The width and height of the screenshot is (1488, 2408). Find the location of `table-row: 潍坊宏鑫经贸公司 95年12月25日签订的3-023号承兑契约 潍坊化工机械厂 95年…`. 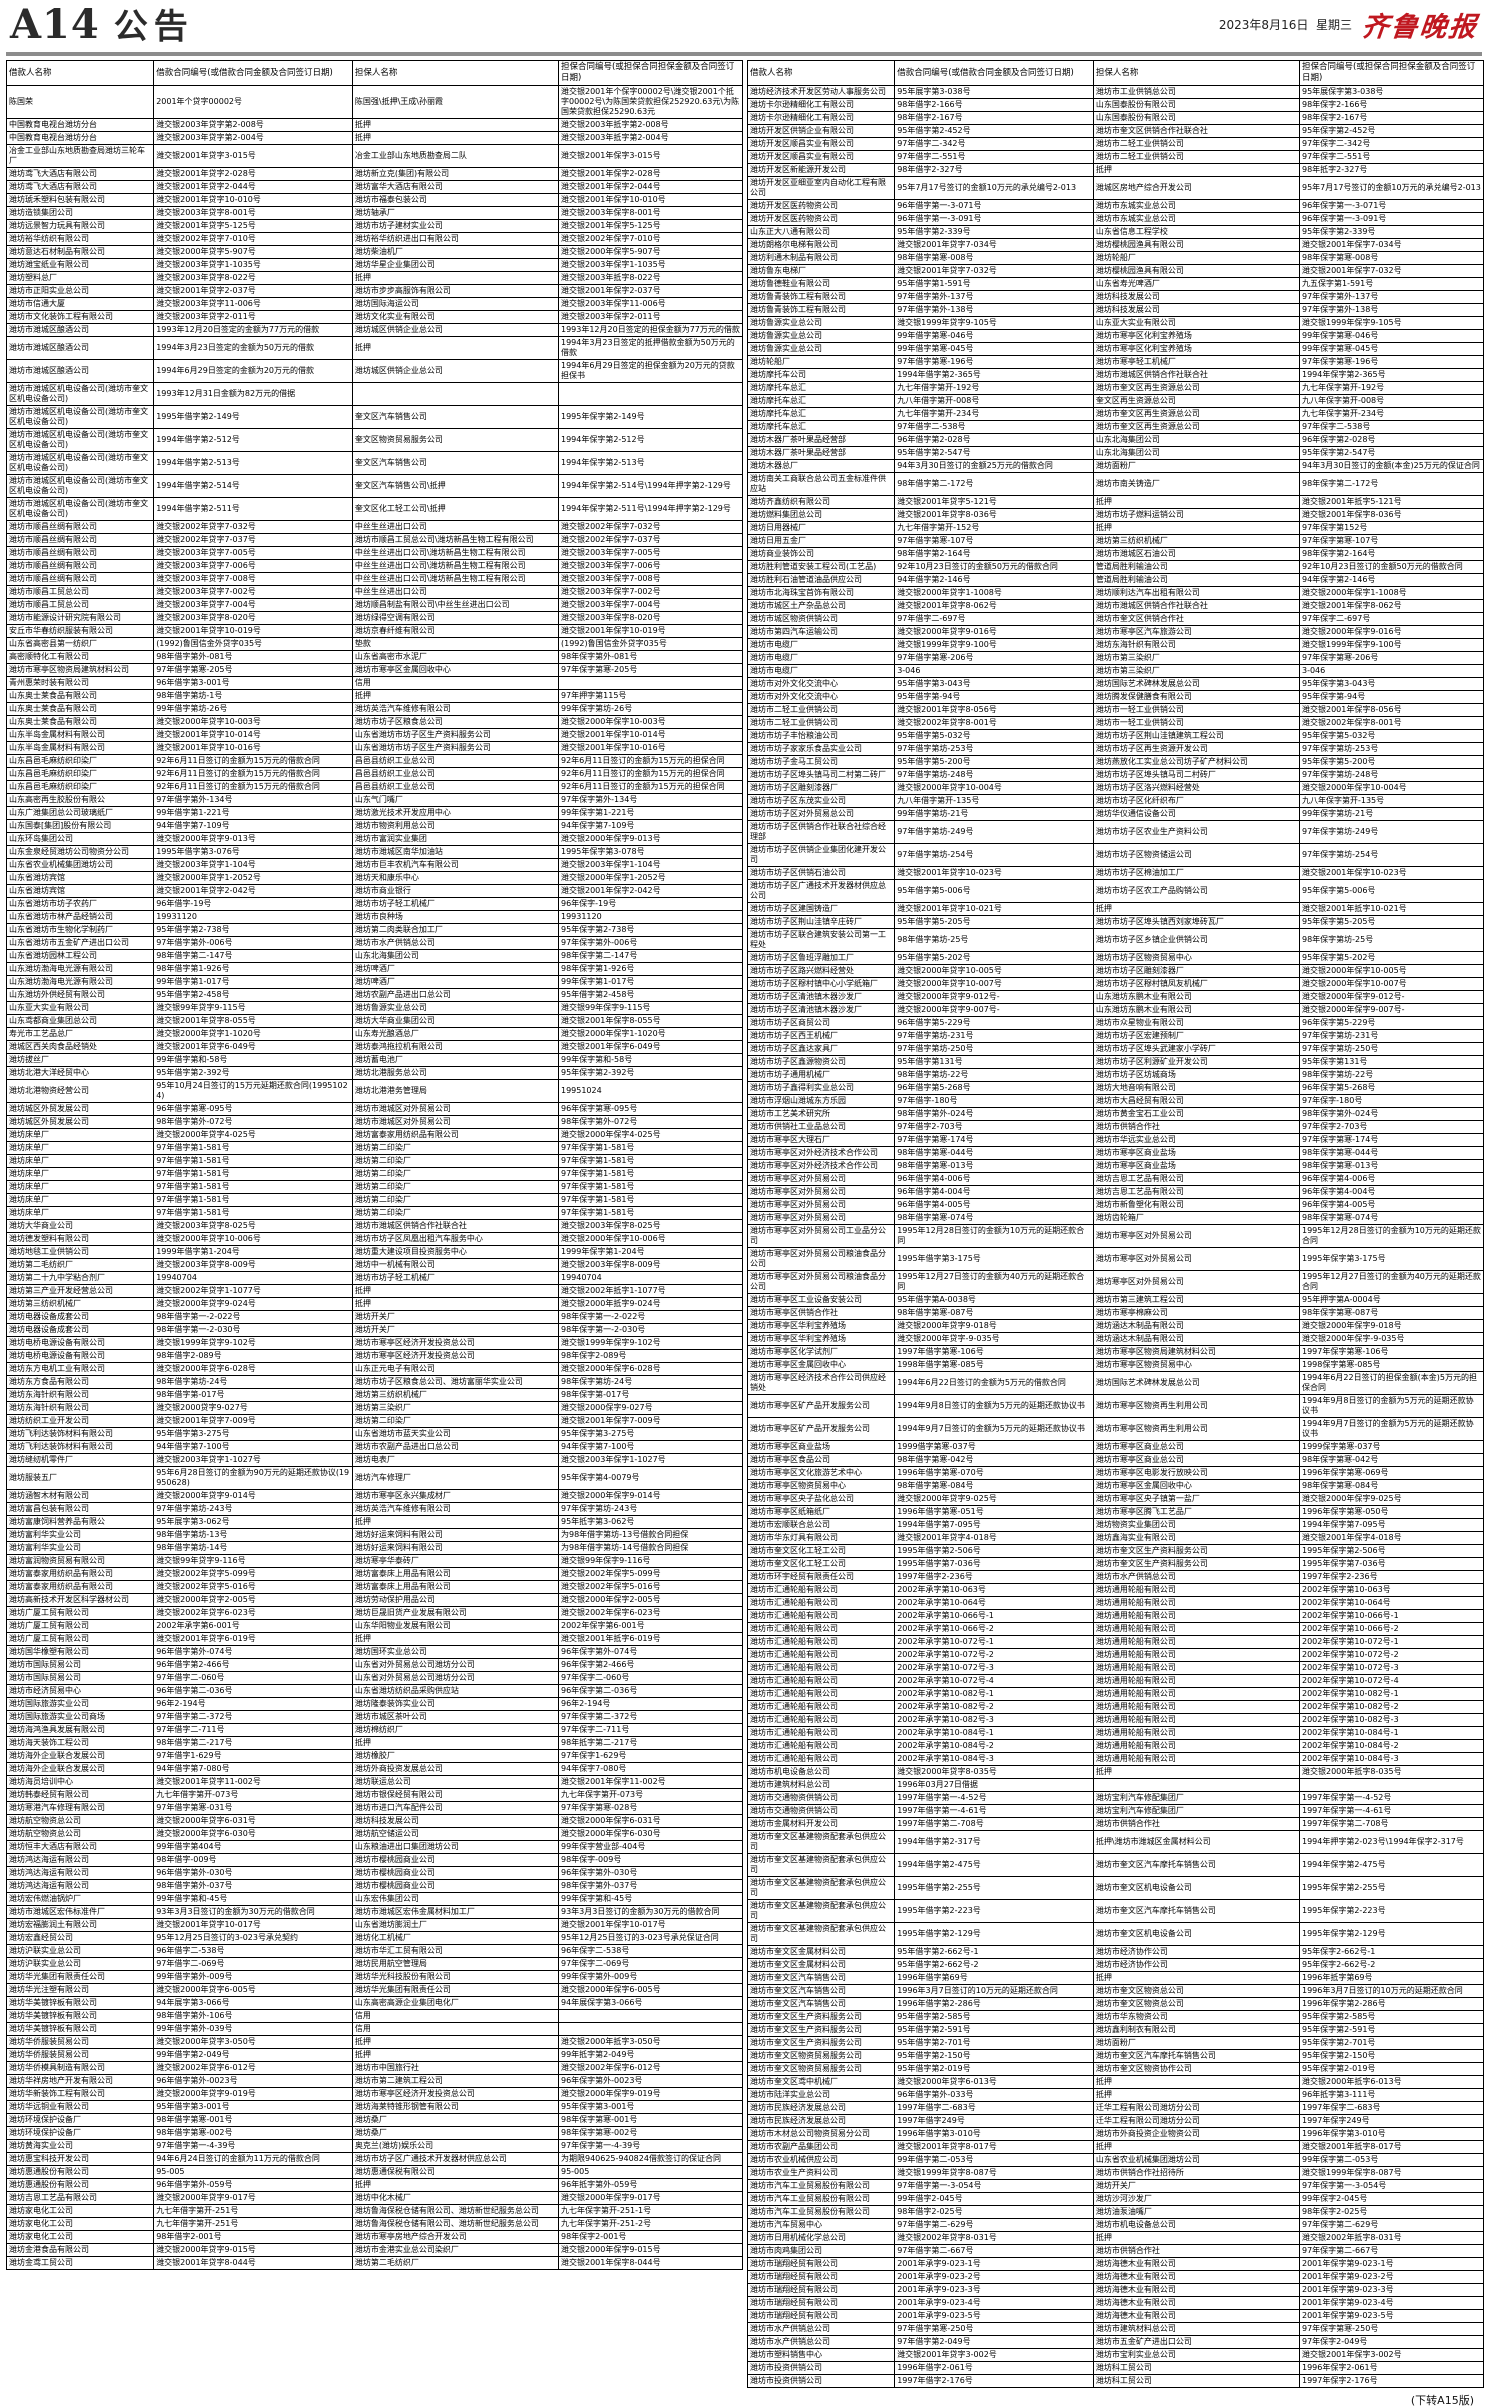

table-row: 潍坊宏鑫经贸公司 95年12月25日签订的3-023号承兑契约 潍坊化工机械厂 95年… is located at coordinates (374, 1938).